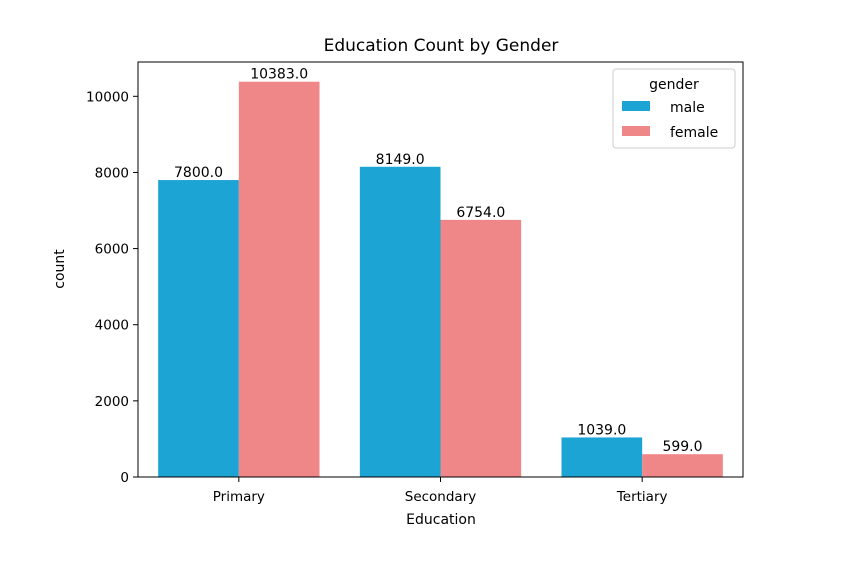  Describe the element at coordinates (601, 430) in the screenshot. I see `data-label-male-tertiary: 1039.0` at that location.